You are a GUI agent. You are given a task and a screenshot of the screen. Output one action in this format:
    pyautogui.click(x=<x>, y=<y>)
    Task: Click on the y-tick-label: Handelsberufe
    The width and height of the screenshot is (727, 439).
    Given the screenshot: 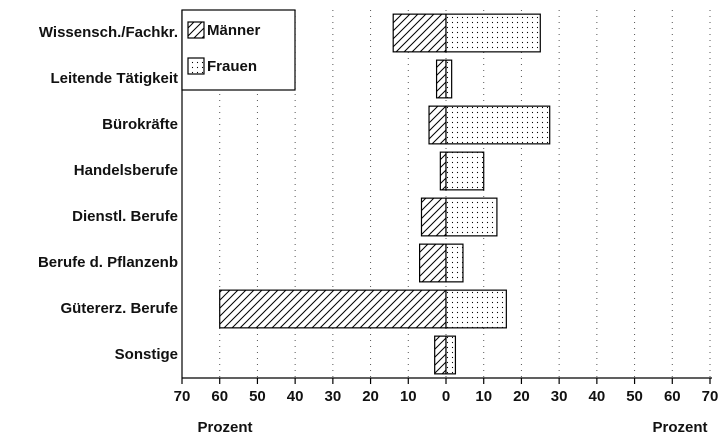 What is the action you would take?
    pyautogui.click(x=126, y=170)
    